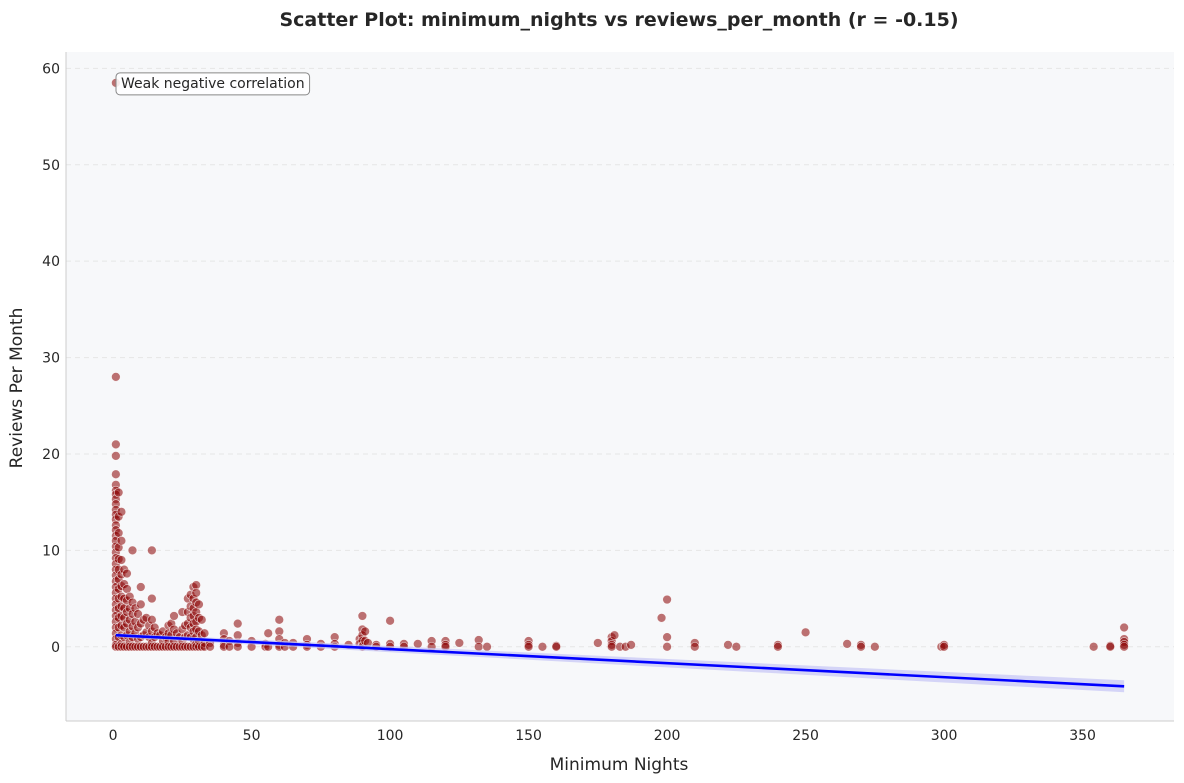 The image size is (1184, 783). What do you see at coordinates (51, 551) in the screenshot?
I see `y-tick-label: 10` at bounding box center [51, 551].